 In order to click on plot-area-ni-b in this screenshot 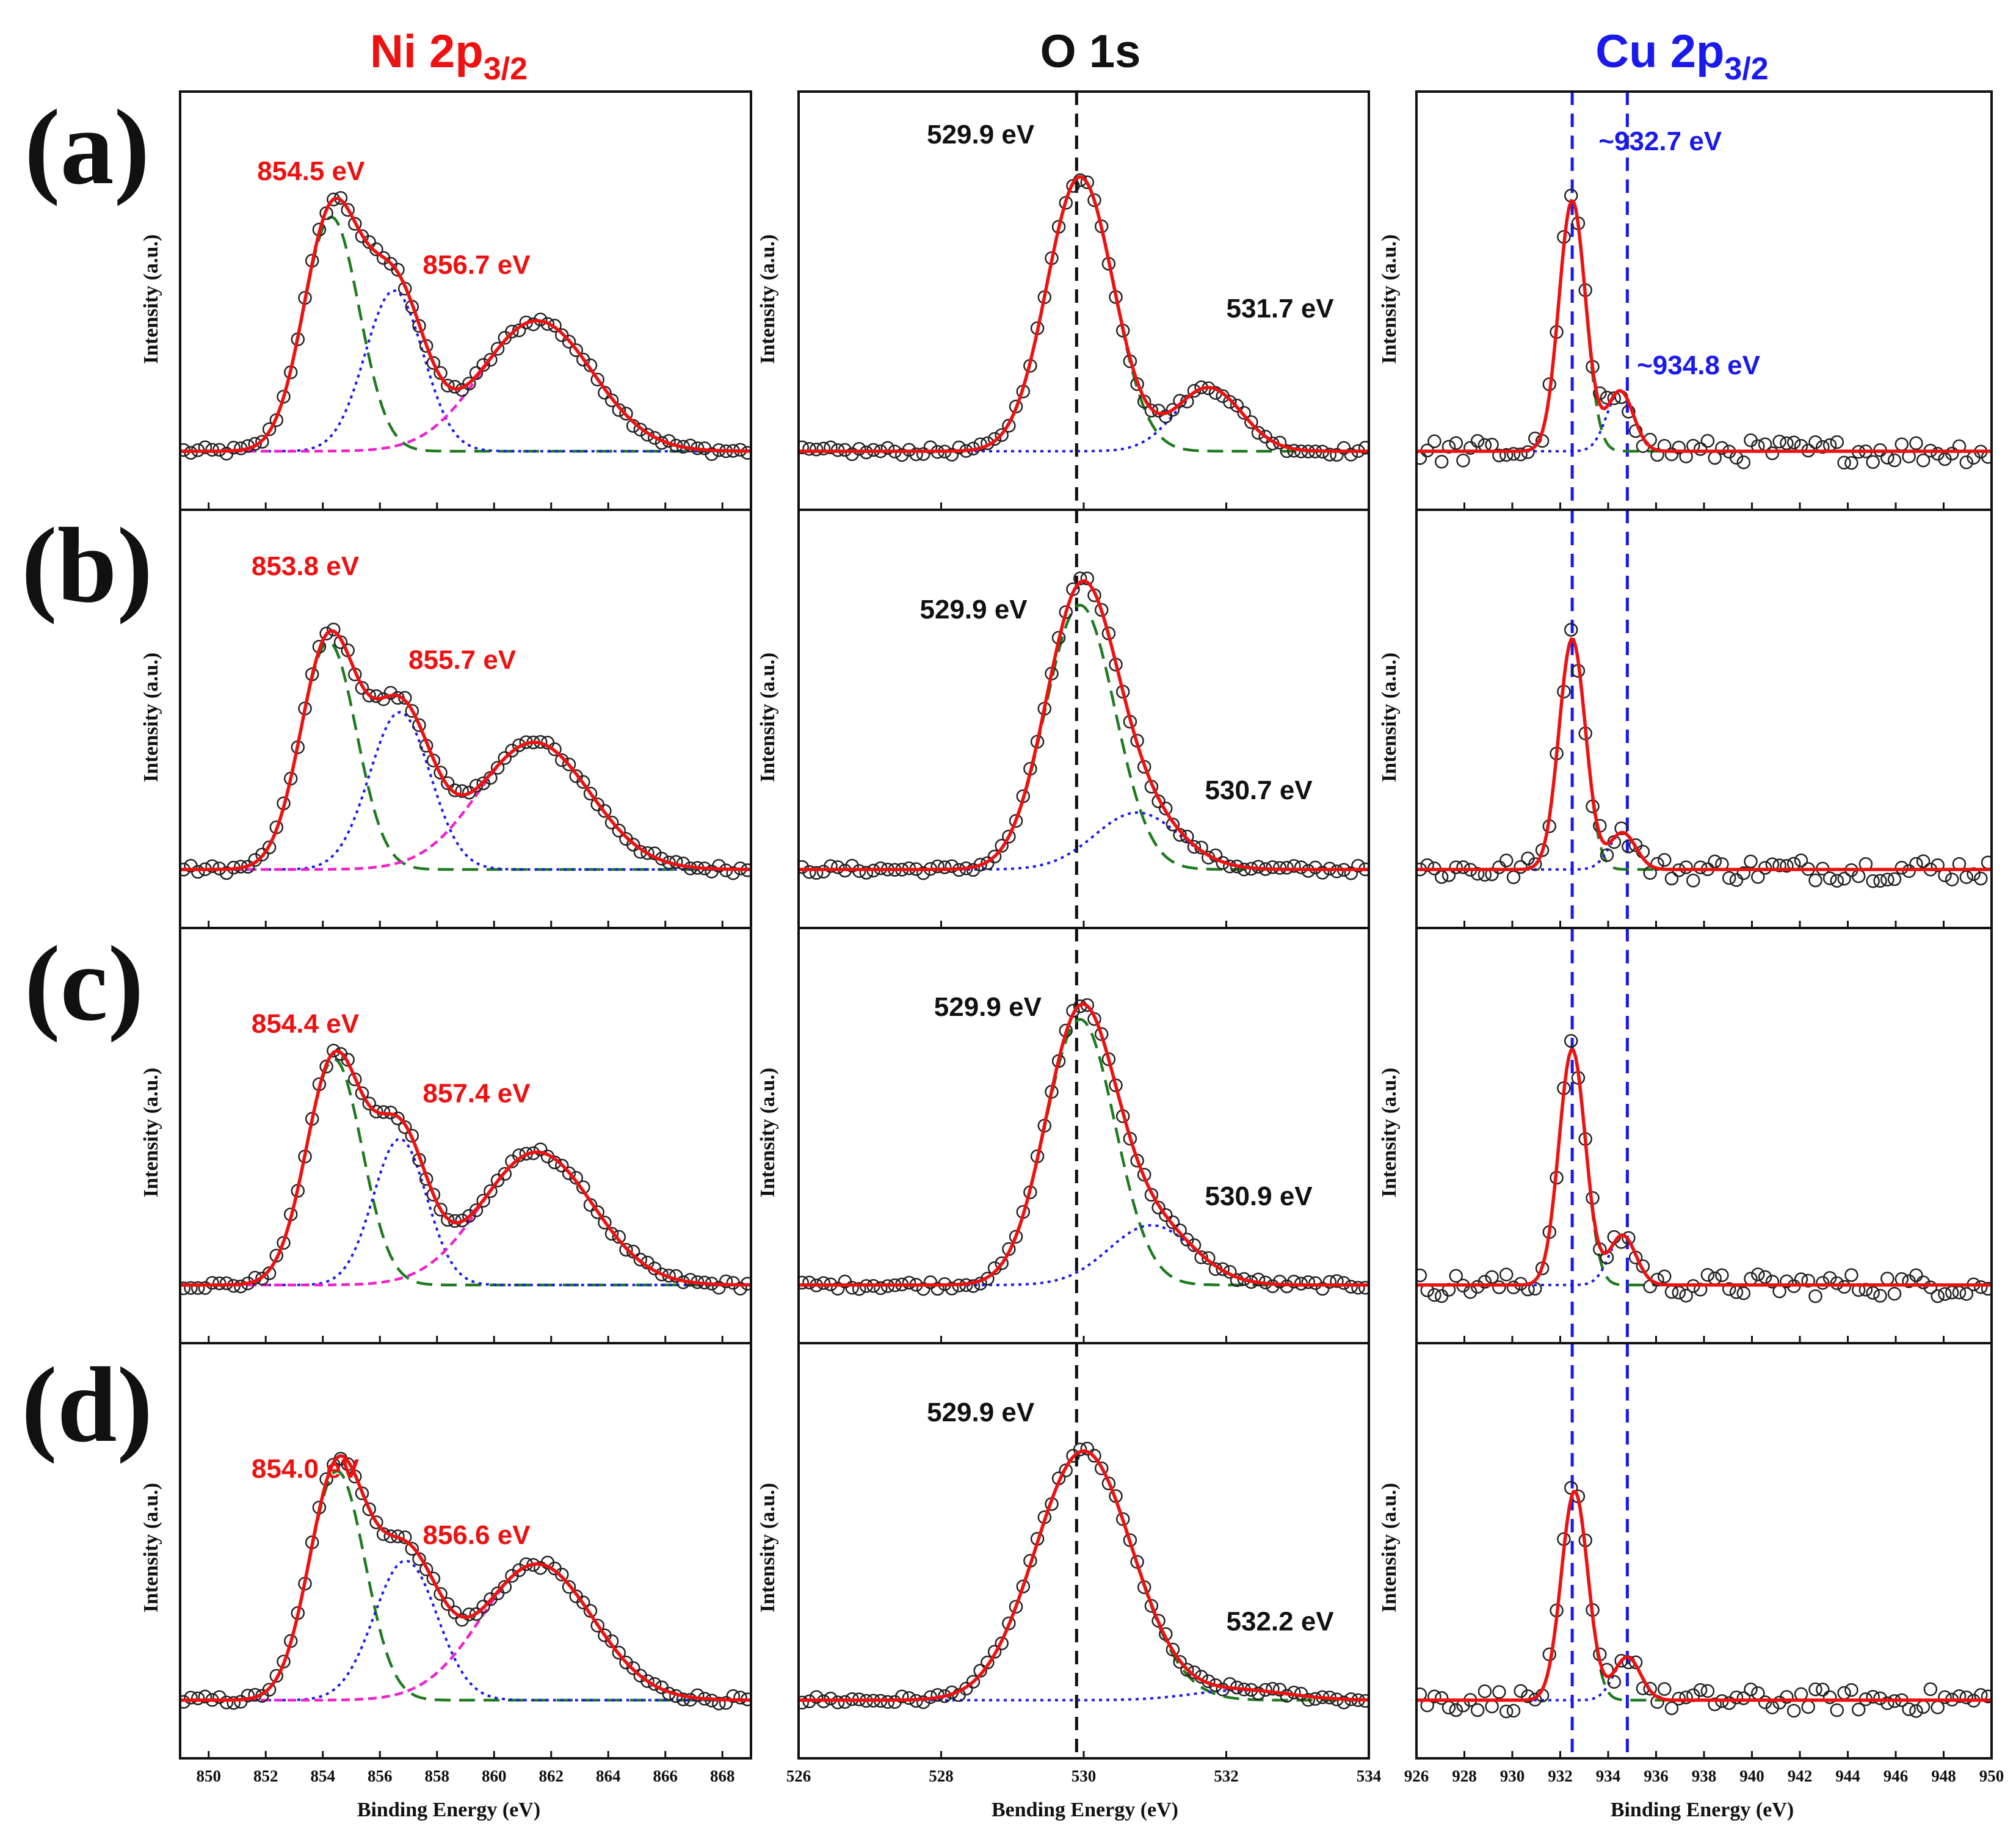, I will do `click(465, 751)`.